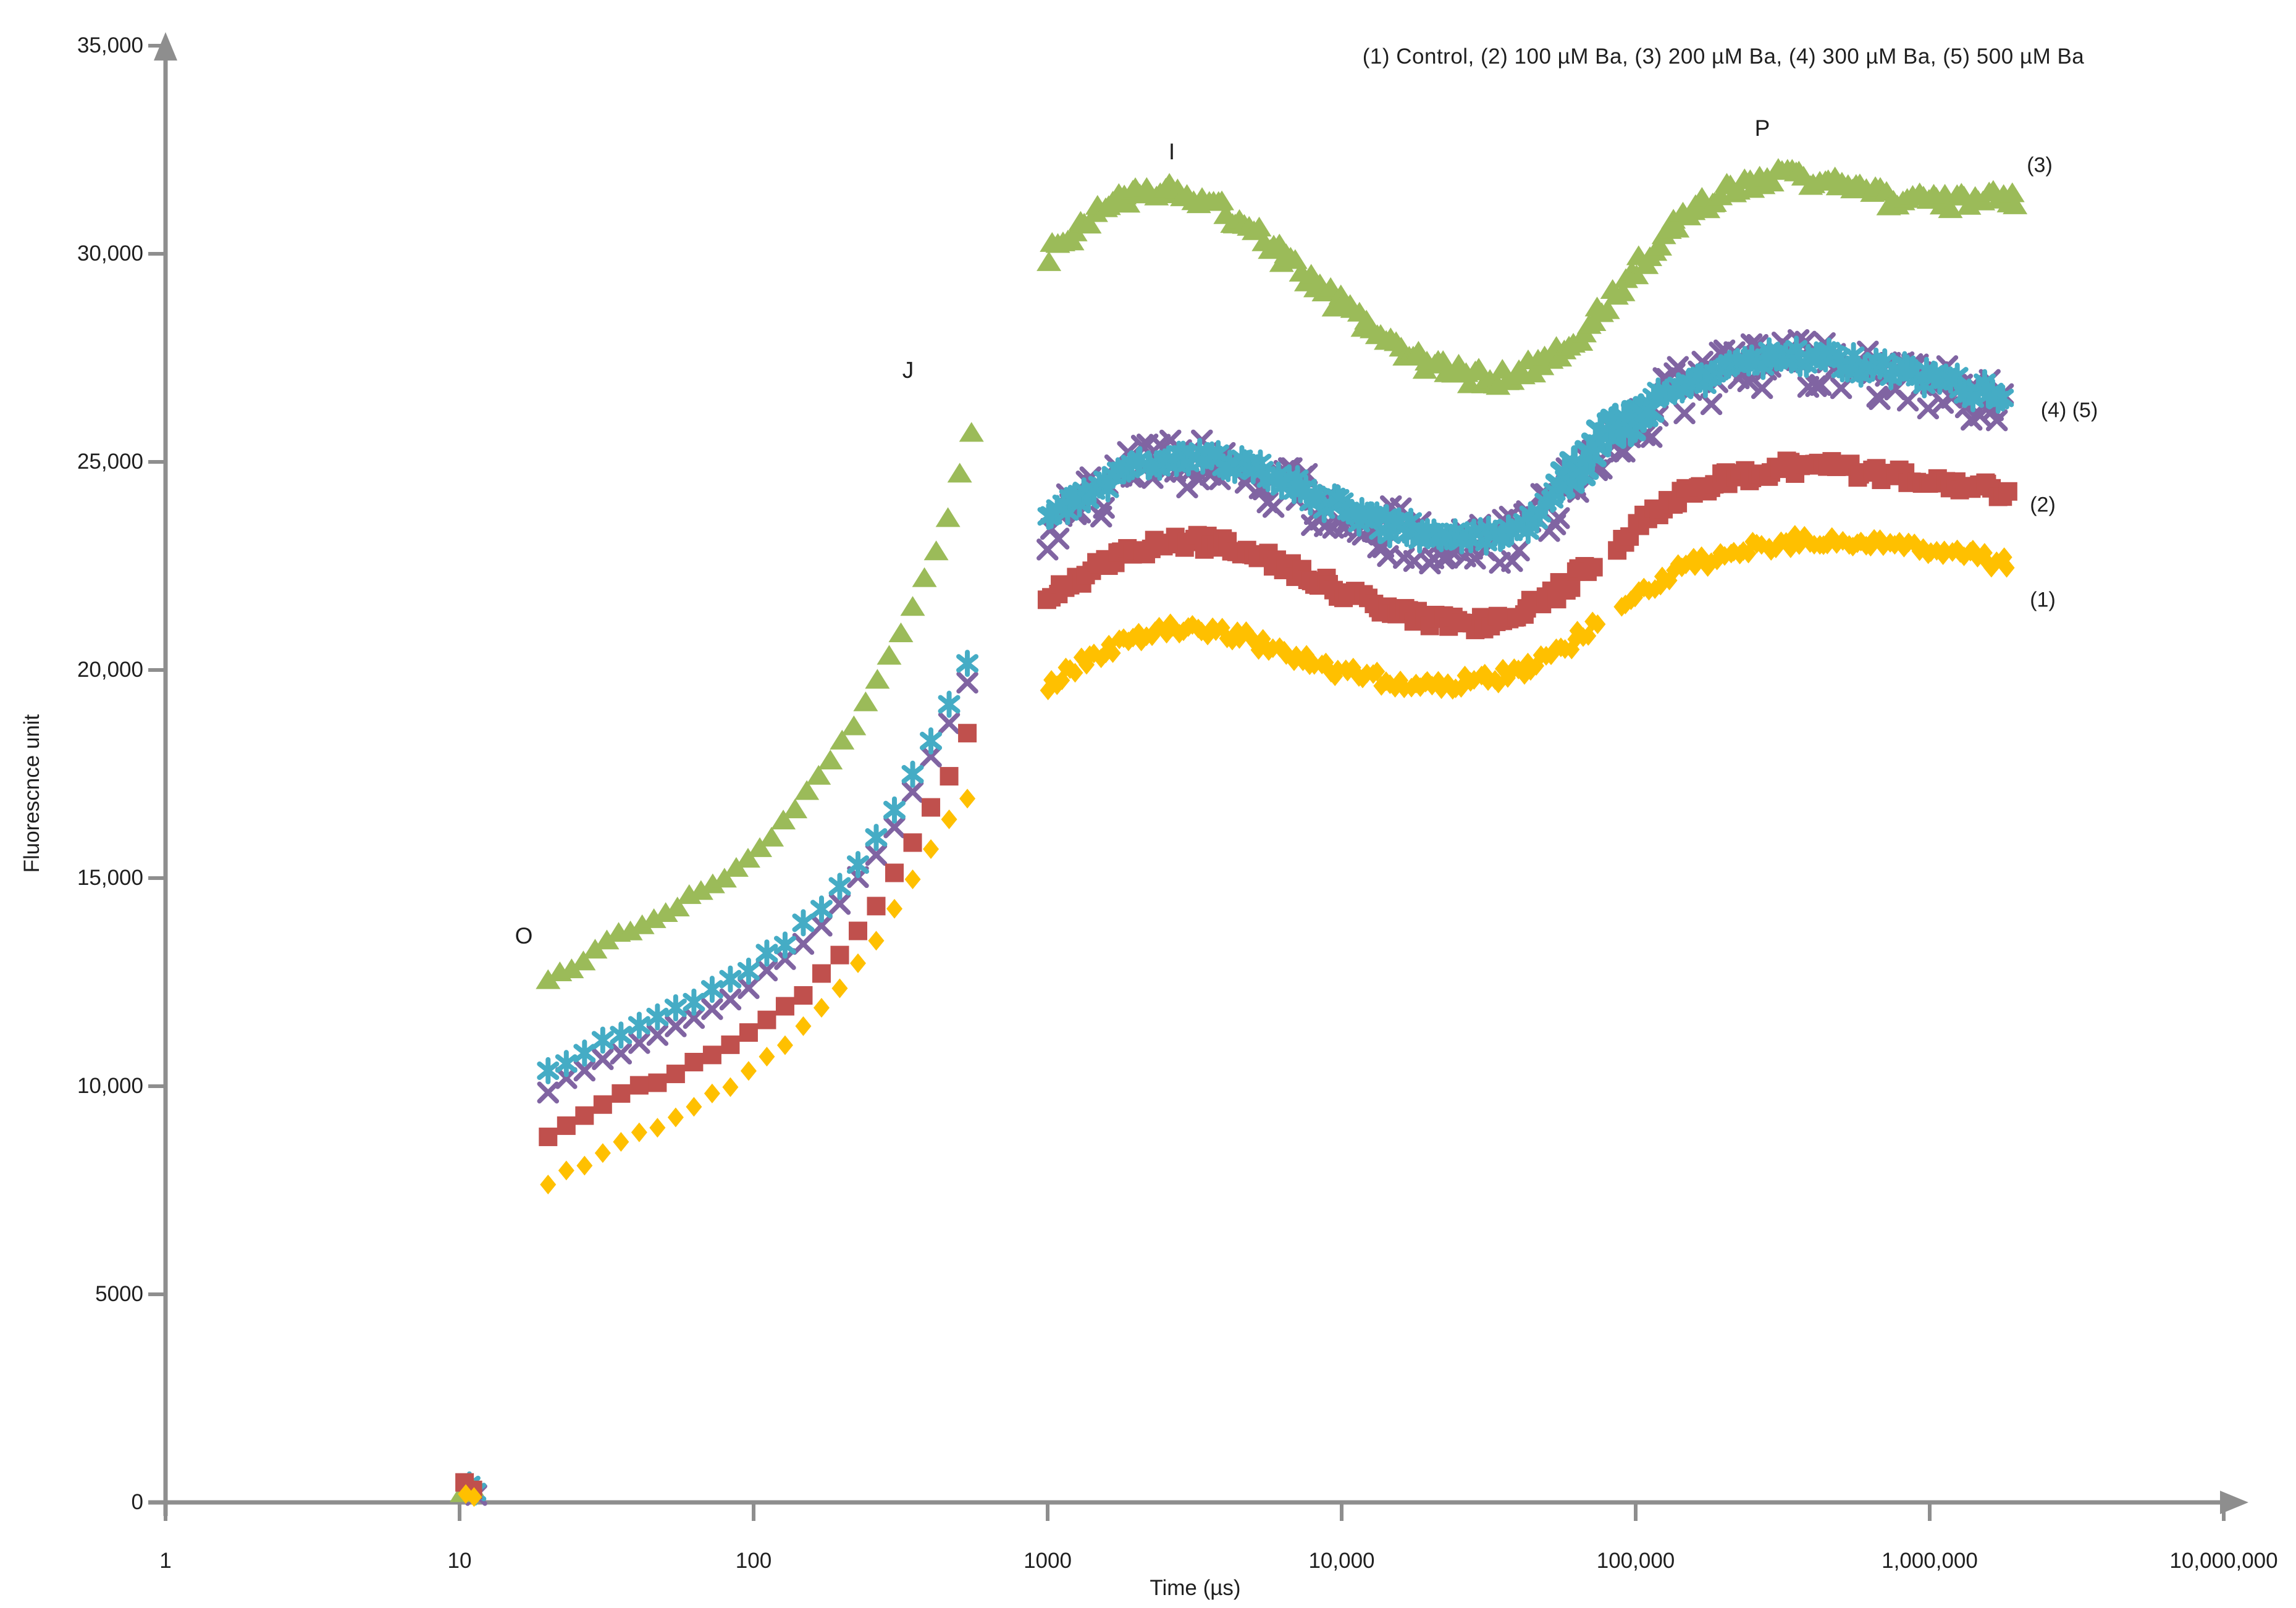 This screenshot has width=2296, height=1608. I want to click on point-label-p: P, so click(1762, 128).